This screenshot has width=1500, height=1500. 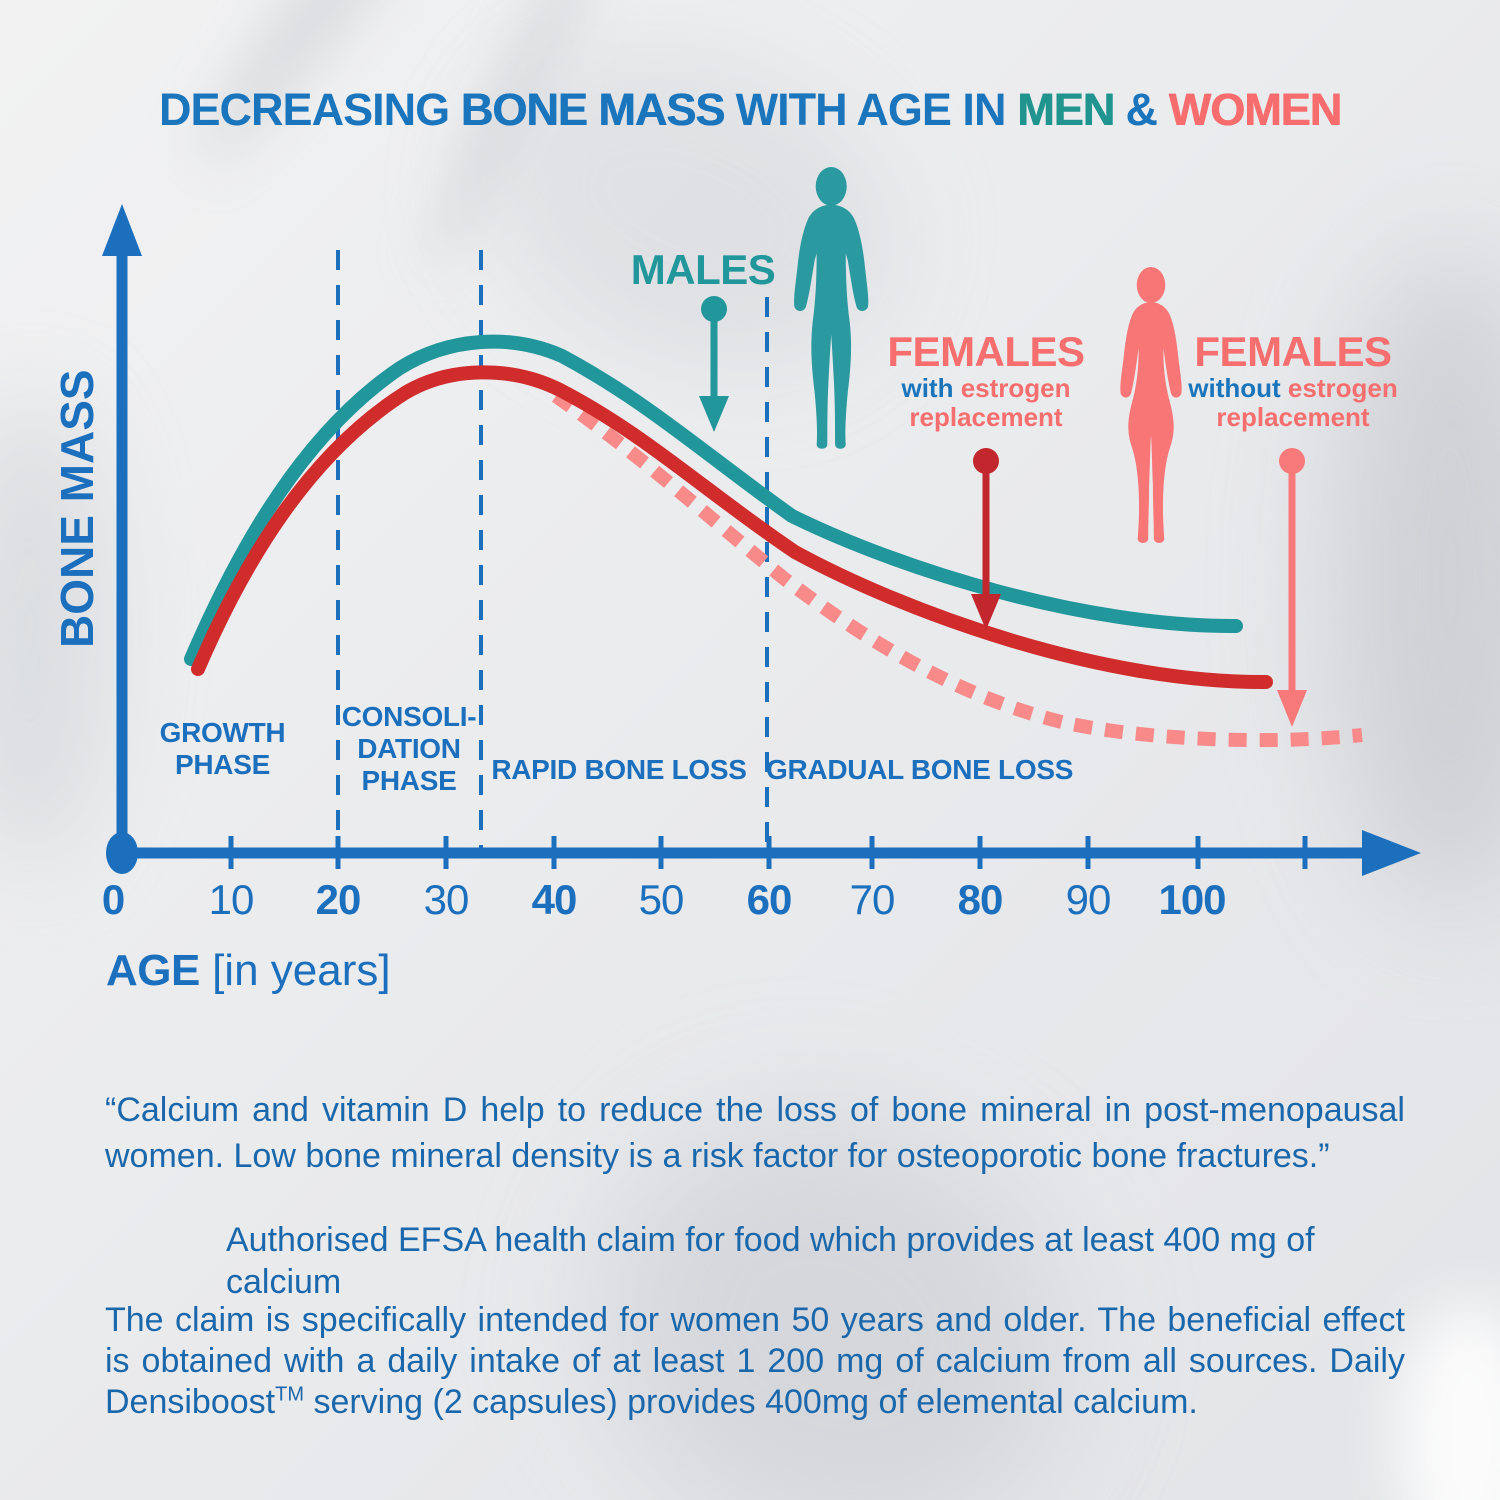 I want to click on title-decreasing: DECREASING, so click(x=310, y=109).